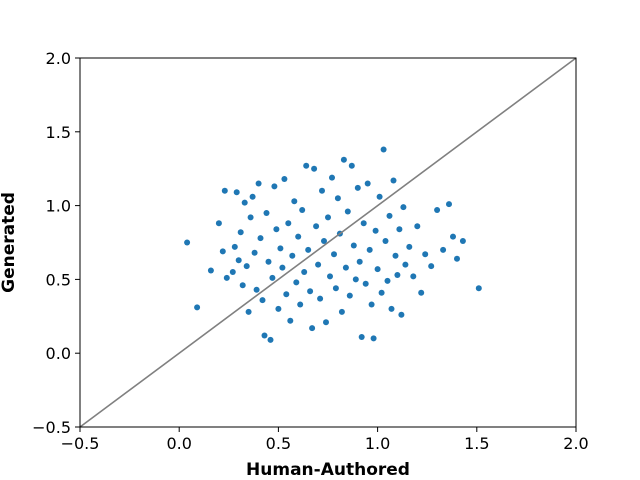  I want to click on x-tick-label: 0.0, so click(178, 443).